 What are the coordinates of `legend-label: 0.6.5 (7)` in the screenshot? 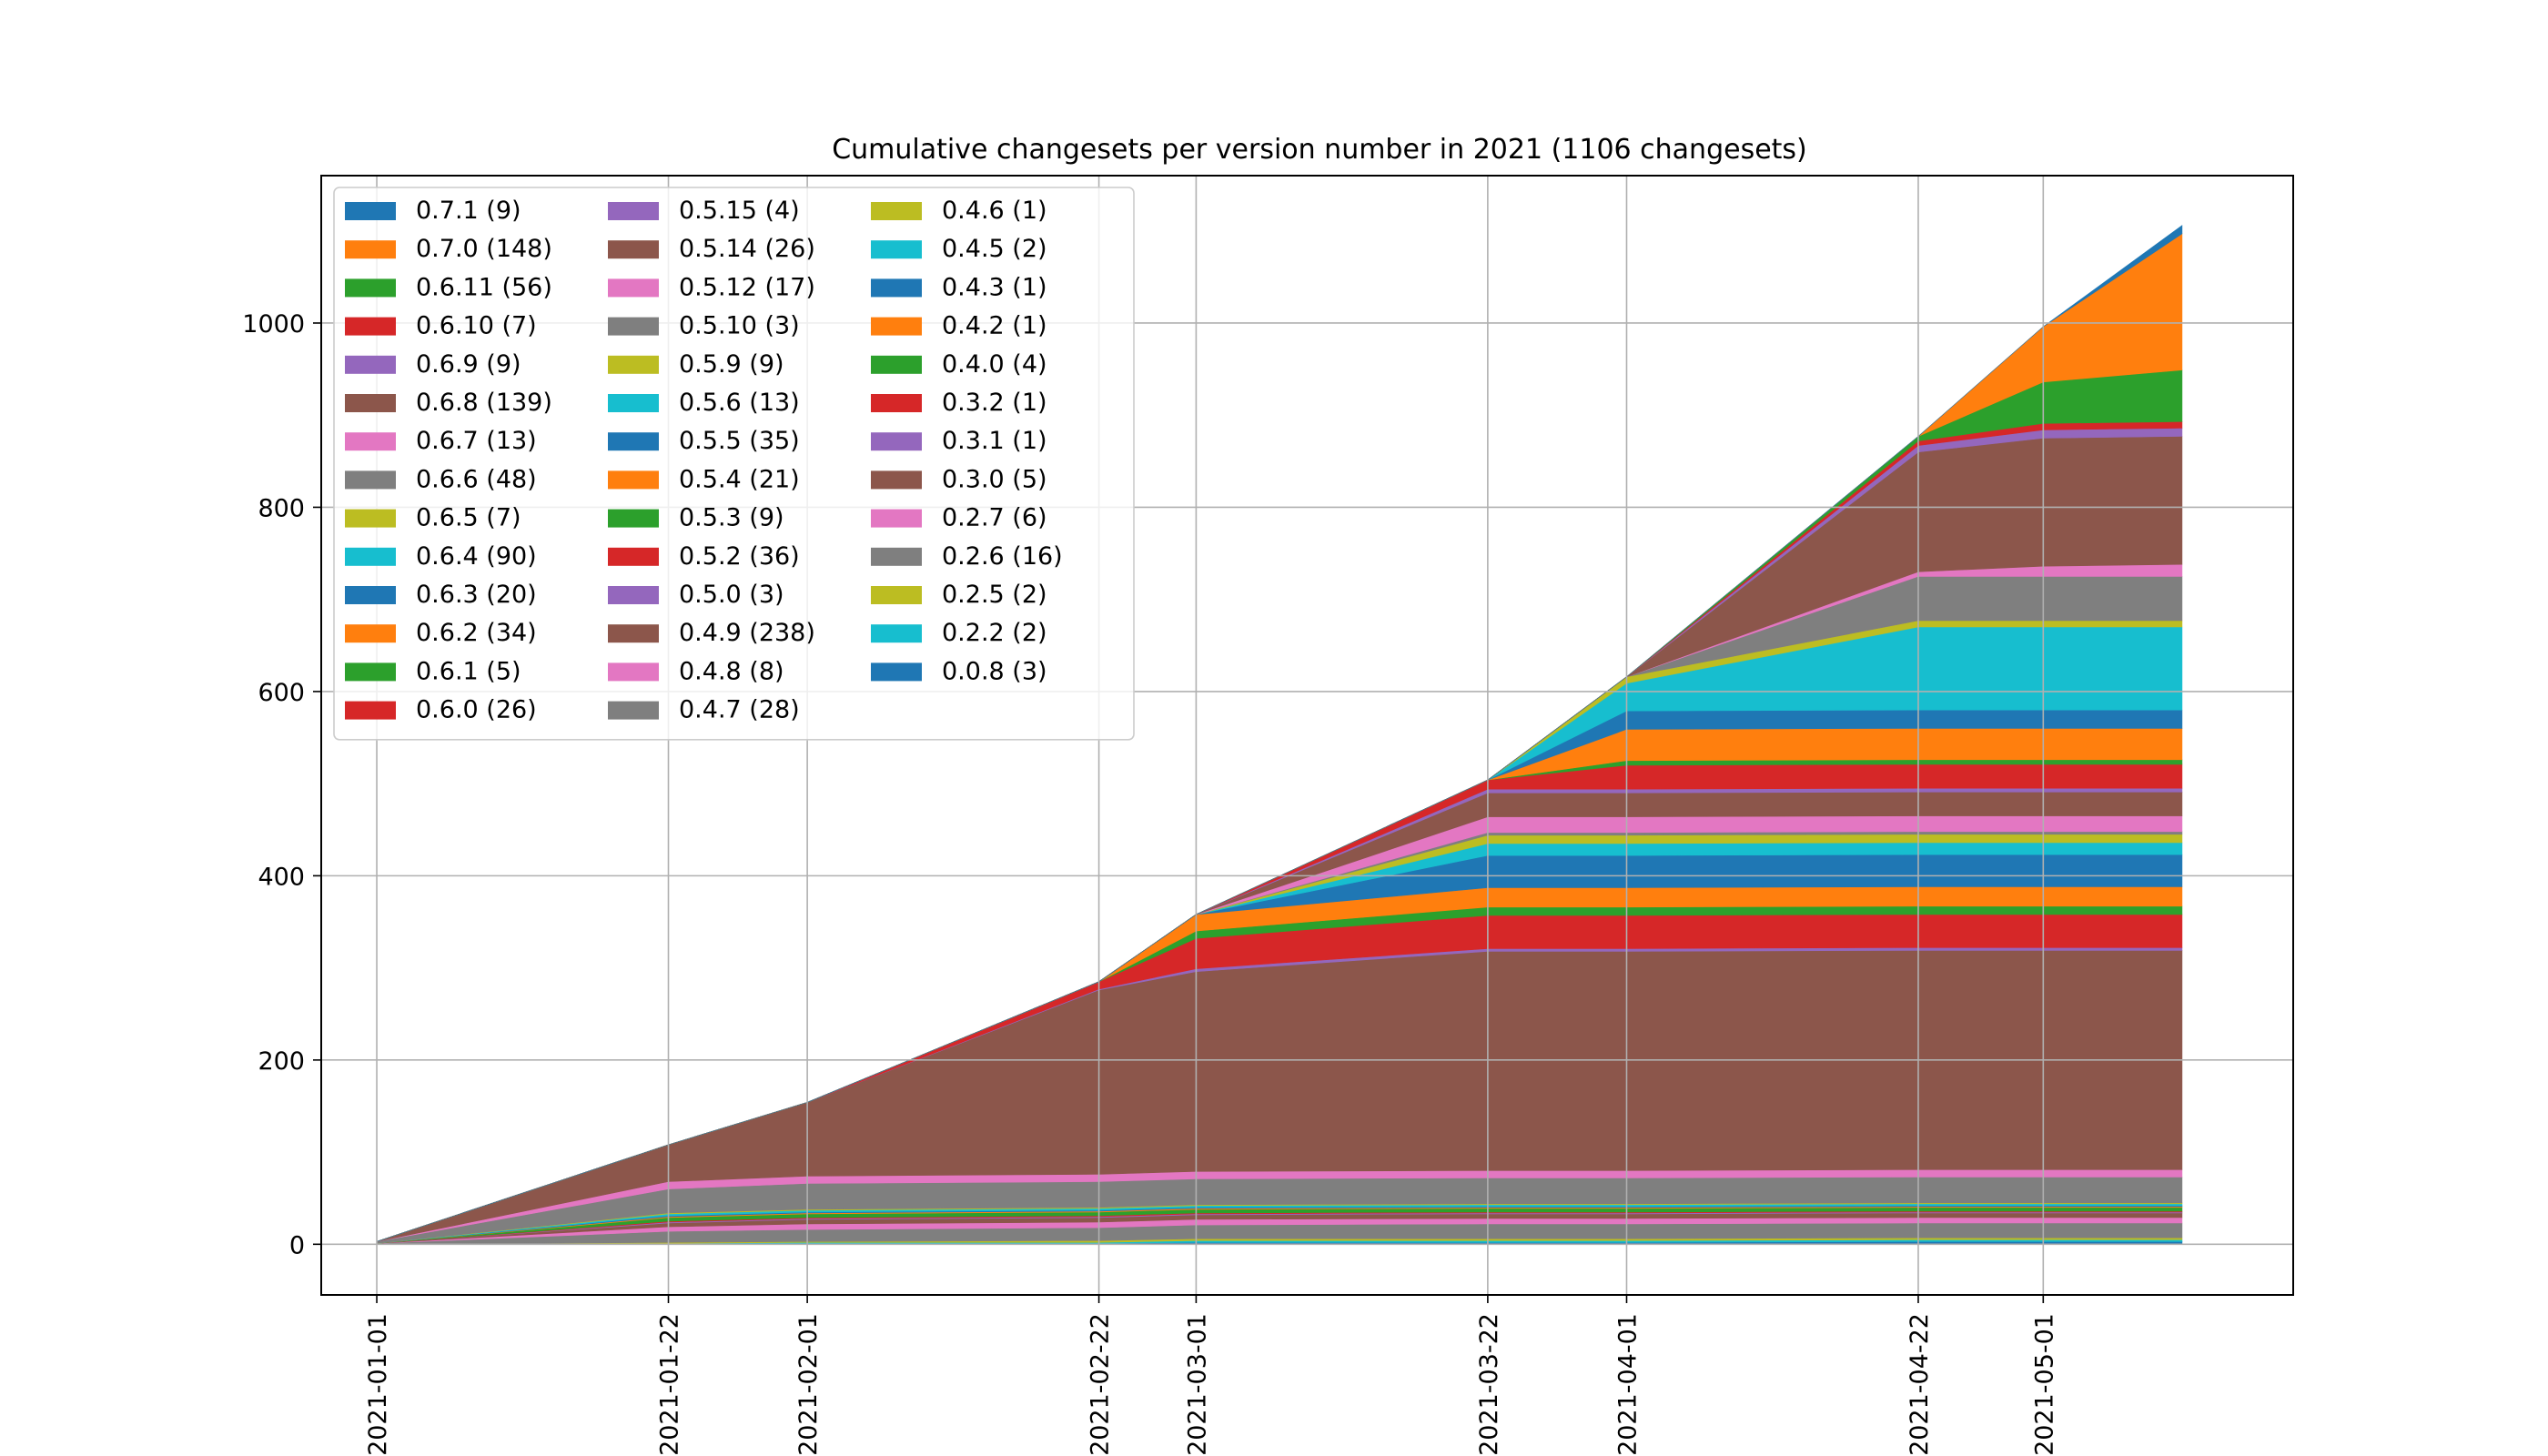 It's located at (468, 518).